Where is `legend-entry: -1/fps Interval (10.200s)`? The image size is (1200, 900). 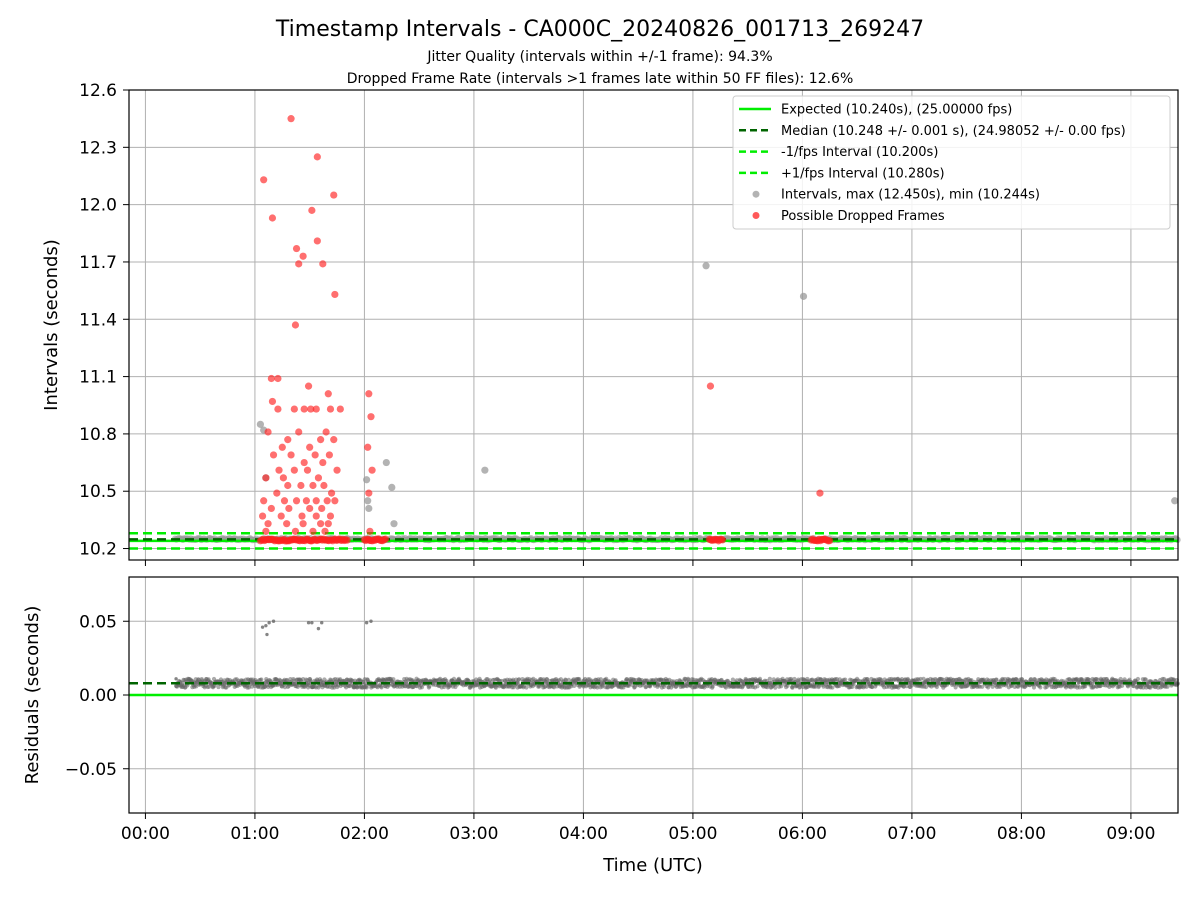 legend-entry: -1/fps Interval (10.200s) is located at coordinates (838, 152).